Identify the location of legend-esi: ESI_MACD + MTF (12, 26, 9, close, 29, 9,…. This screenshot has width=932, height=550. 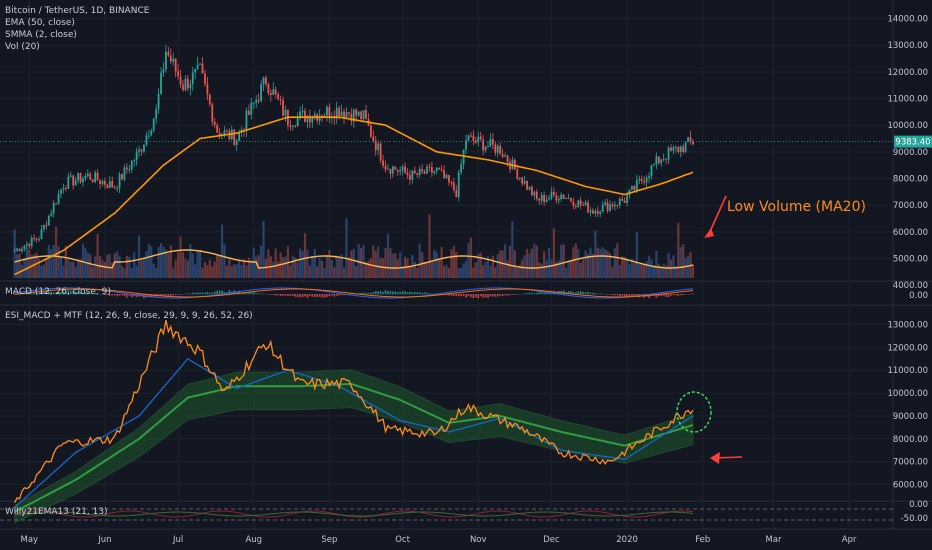
(129, 316).